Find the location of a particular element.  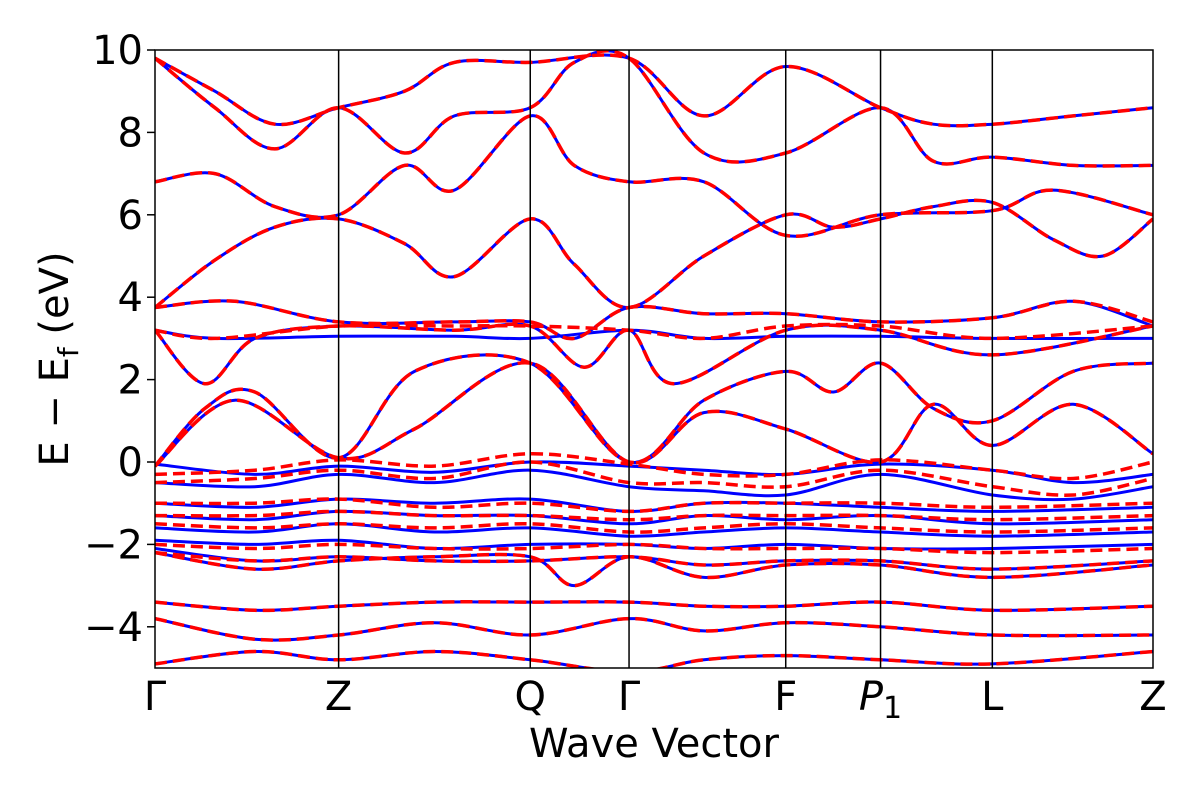

y-axis-label-main: E − E is located at coordinates (55, 412).